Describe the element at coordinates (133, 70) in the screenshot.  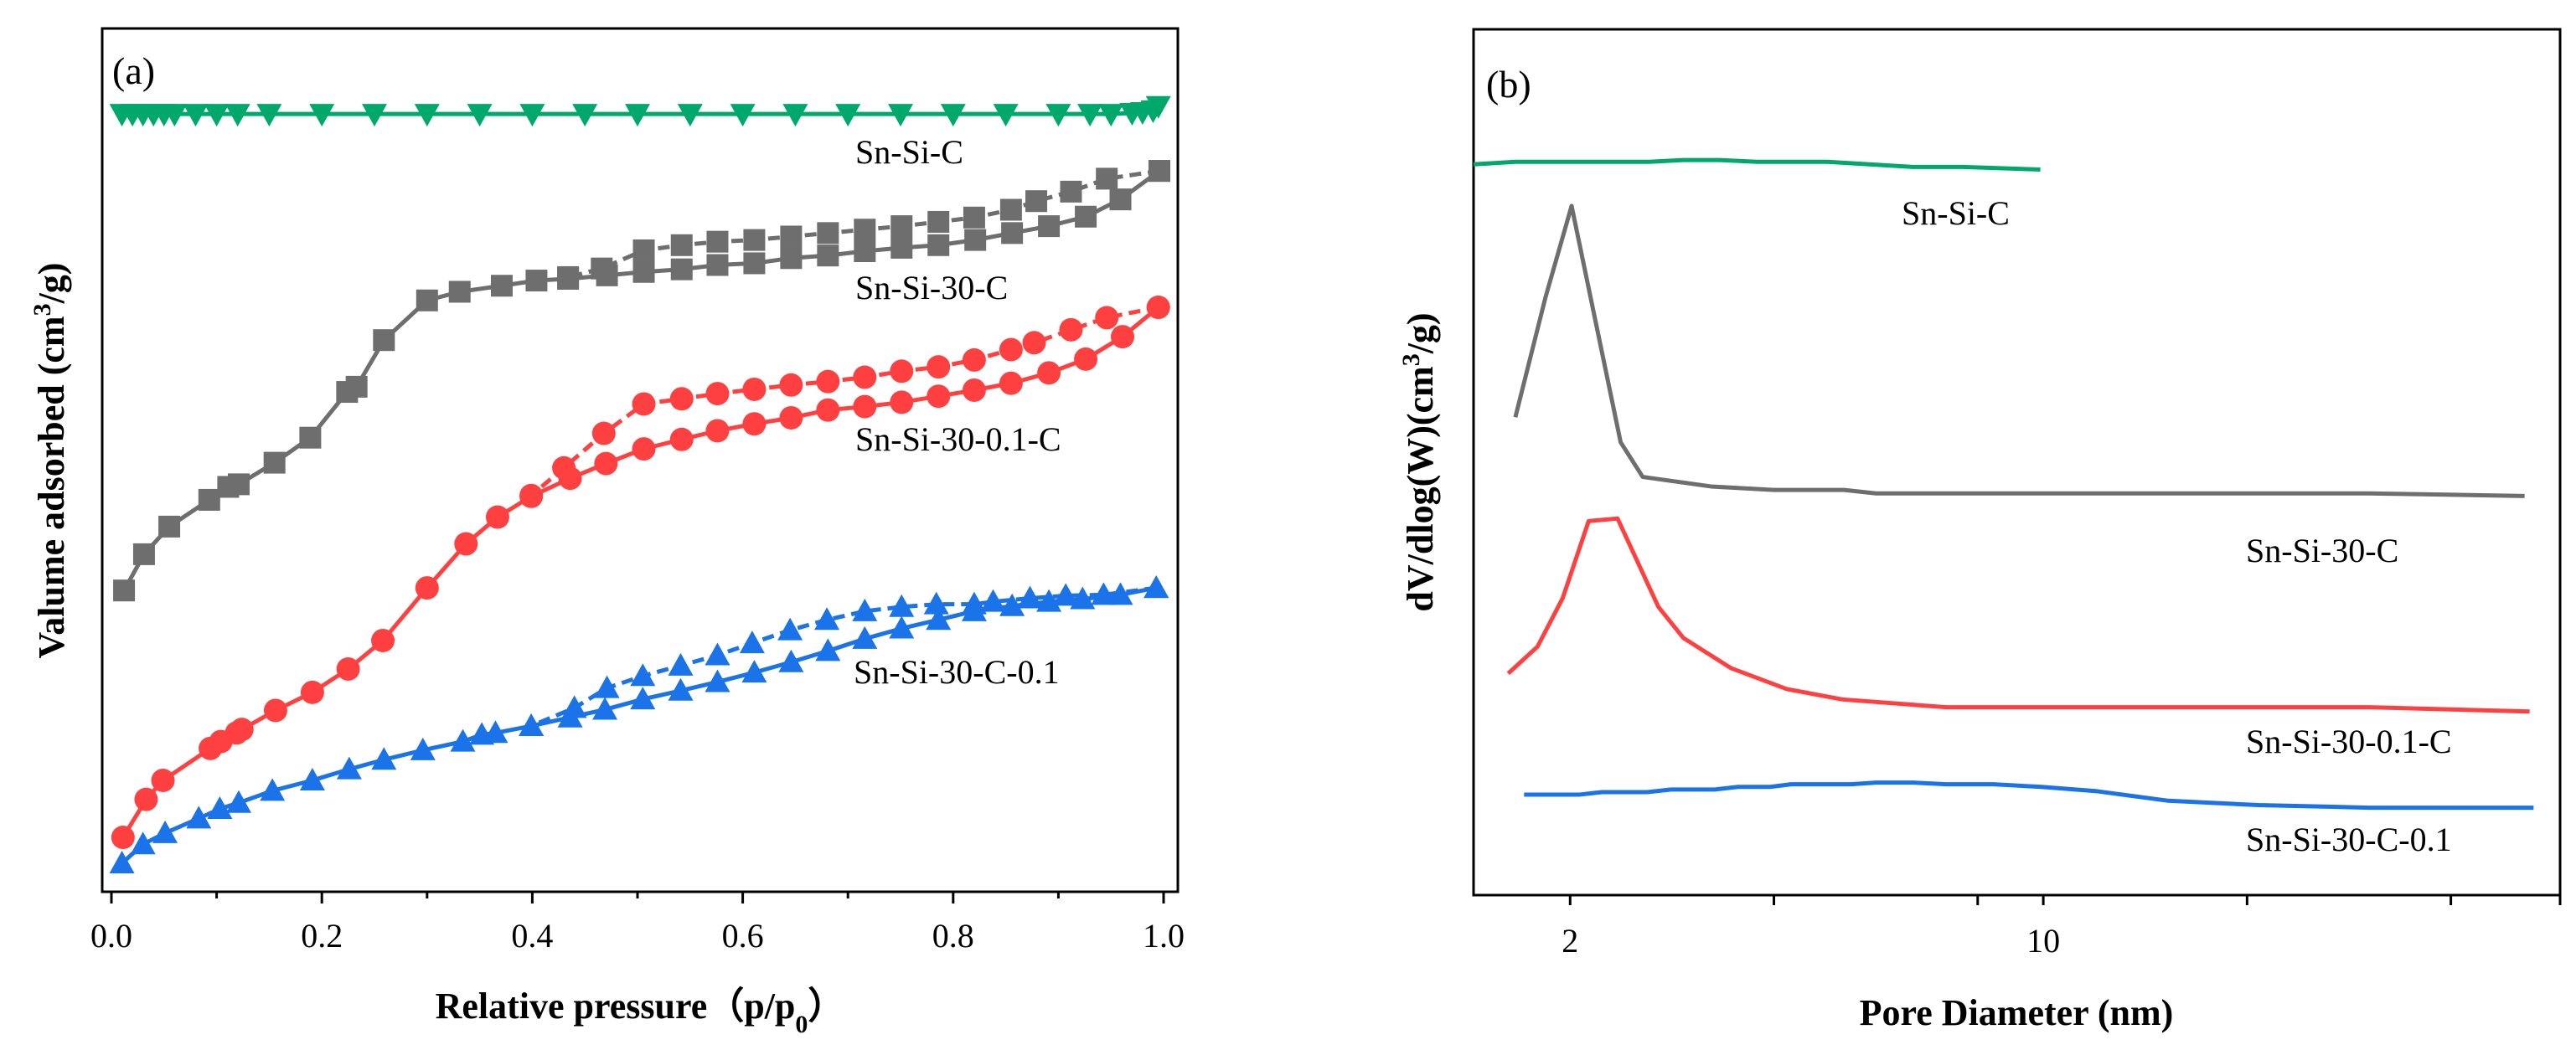
I see `panel-a-label: (a)` at that location.